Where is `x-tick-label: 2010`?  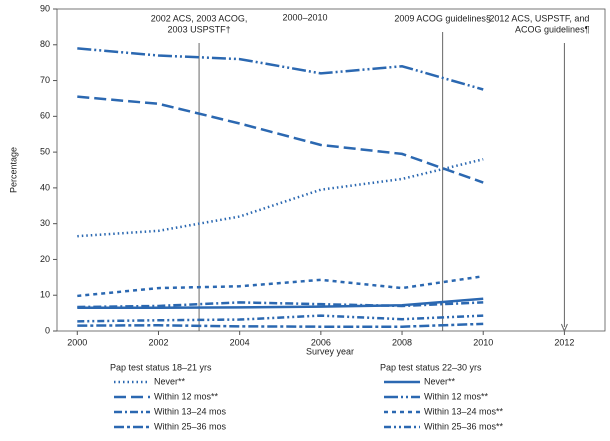 x-tick-label: 2010 is located at coordinates (483, 342).